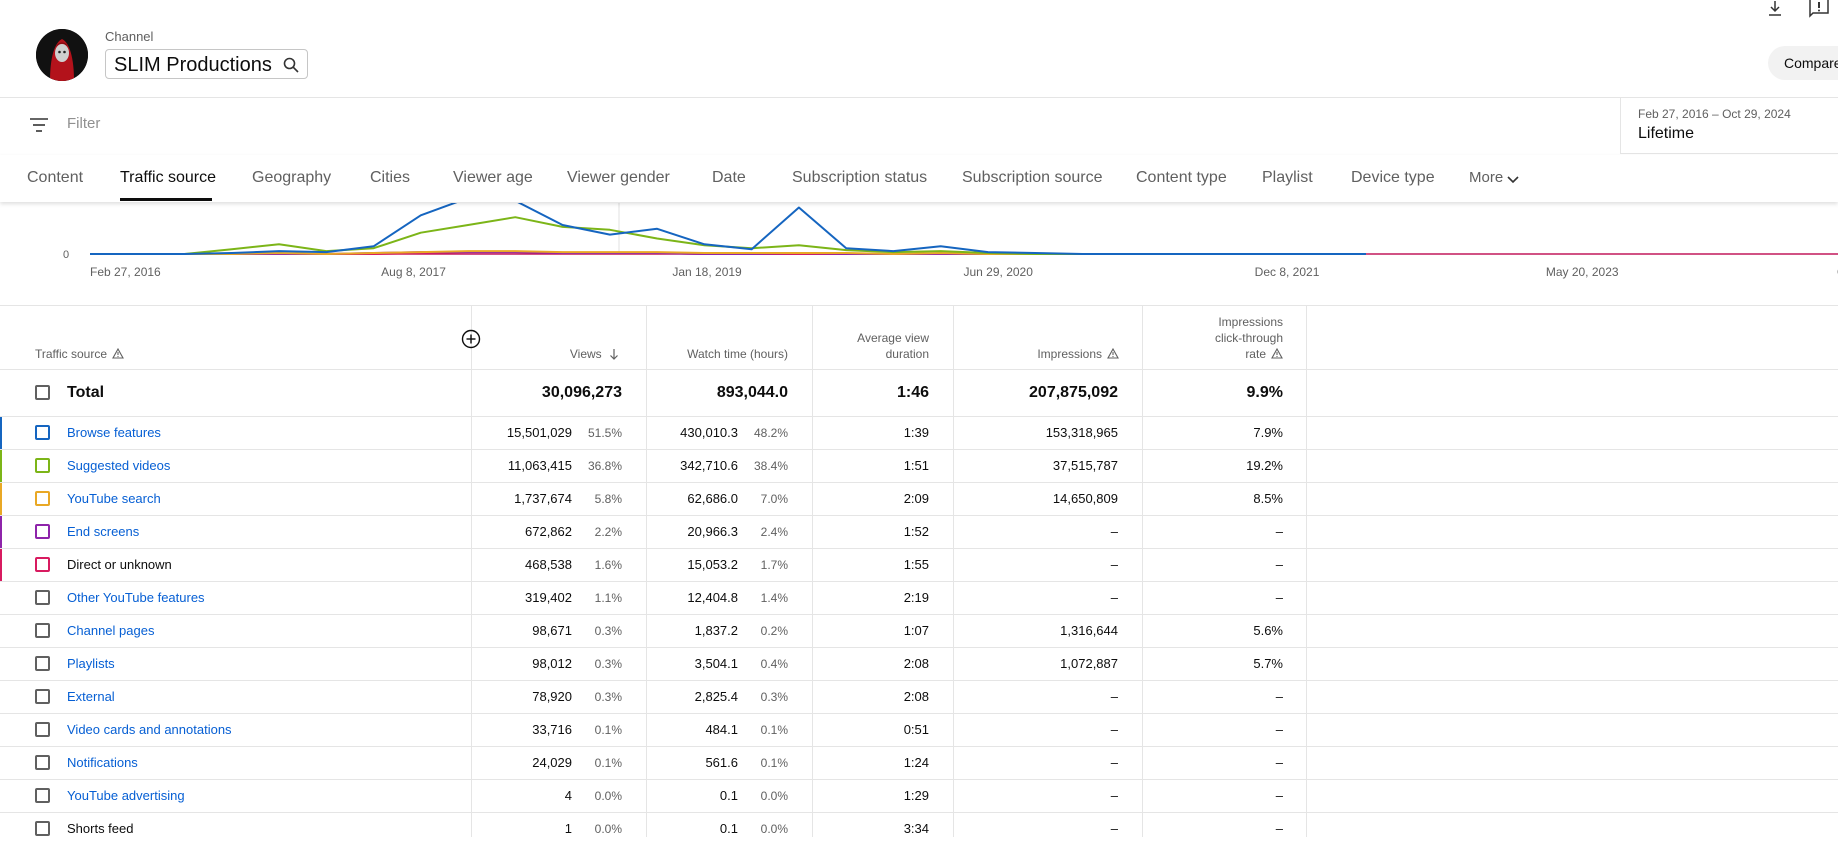  What do you see at coordinates (1513, 178) in the screenshot?
I see `chevron-down-icon` at bounding box center [1513, 178].